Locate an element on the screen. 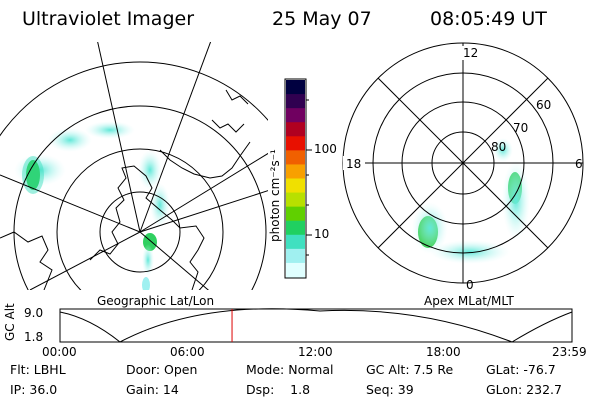  apex-caption: Apex MLat/MLT is located at coordinates (469, 301).